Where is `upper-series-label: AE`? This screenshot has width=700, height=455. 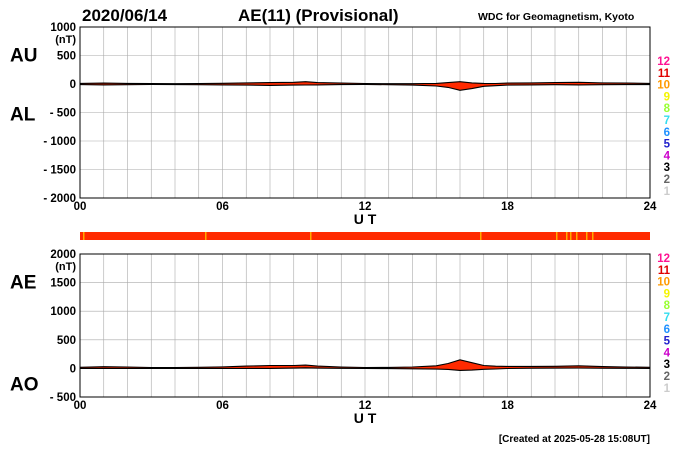 upper-series-label: AE is located at coordinates (23, 283).